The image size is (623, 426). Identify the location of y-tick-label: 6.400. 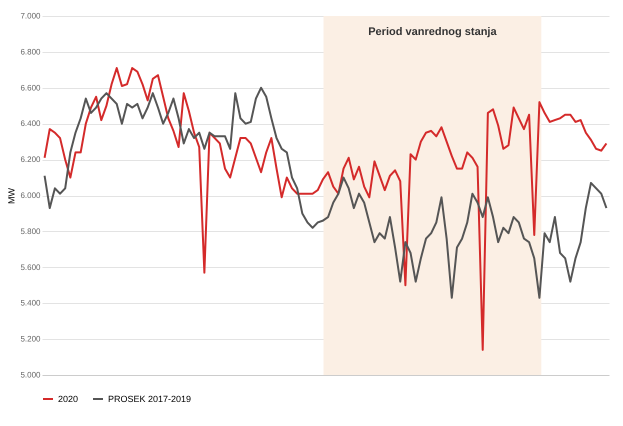
(31, 123).